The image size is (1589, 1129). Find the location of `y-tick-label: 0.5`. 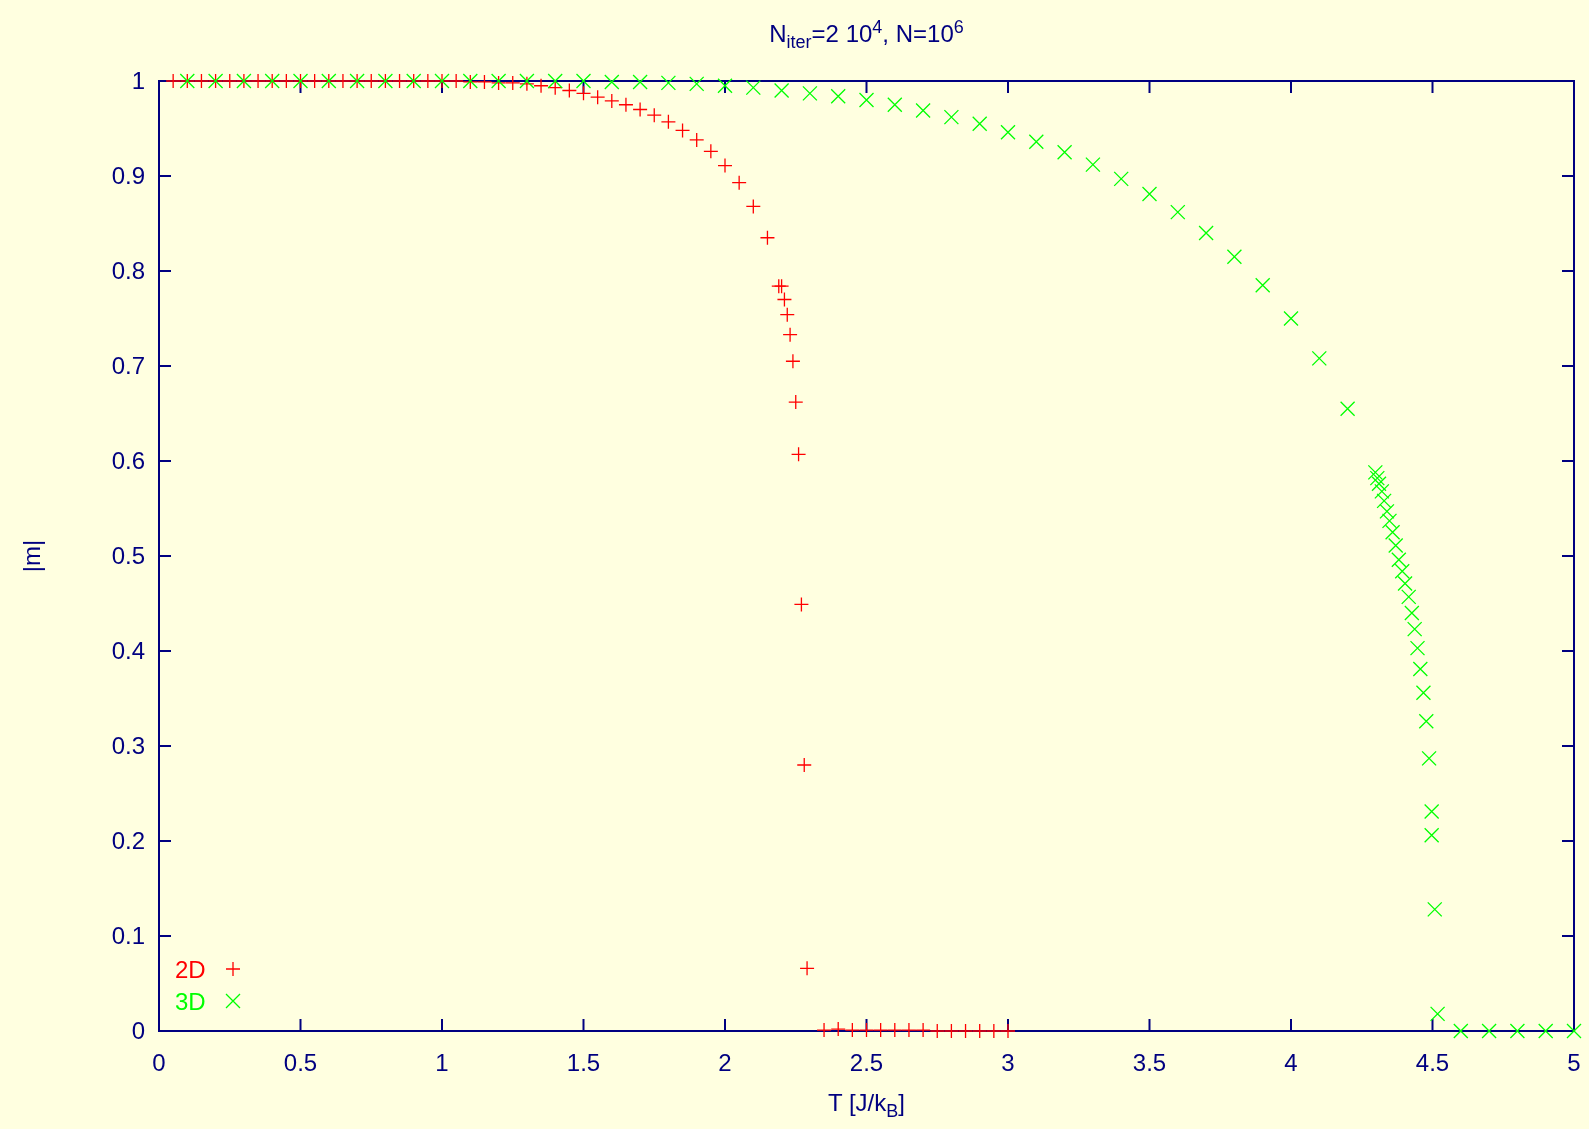

y-tick-label: 0.5 is located at coordinates (128, 555).